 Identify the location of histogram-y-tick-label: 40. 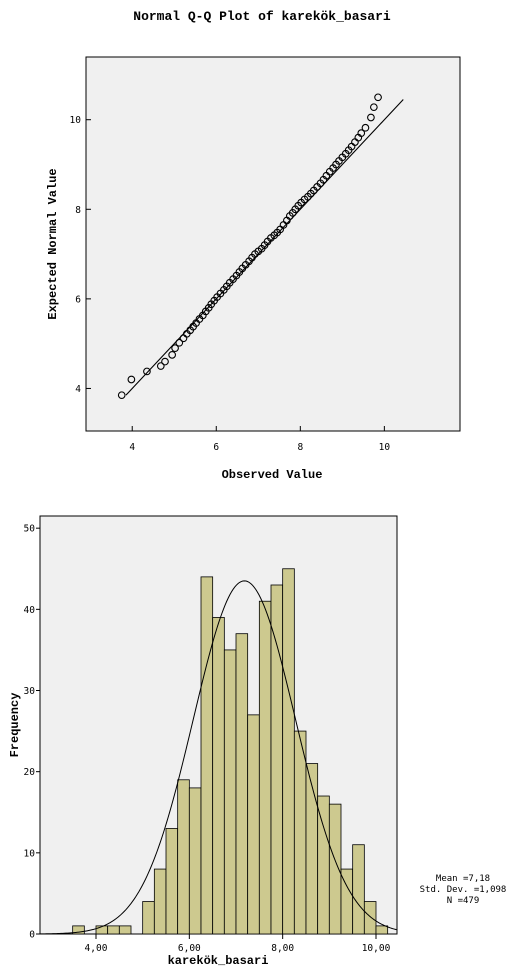
(30, 610).